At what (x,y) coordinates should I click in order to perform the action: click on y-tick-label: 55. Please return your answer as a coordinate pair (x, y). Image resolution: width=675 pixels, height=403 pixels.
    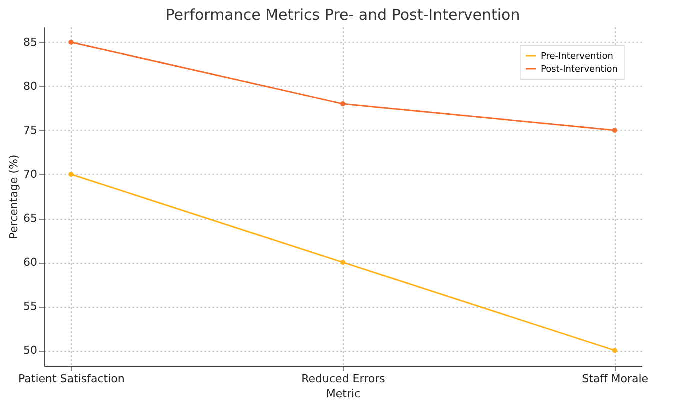
    Looking at the image, I should click on (31, 307).